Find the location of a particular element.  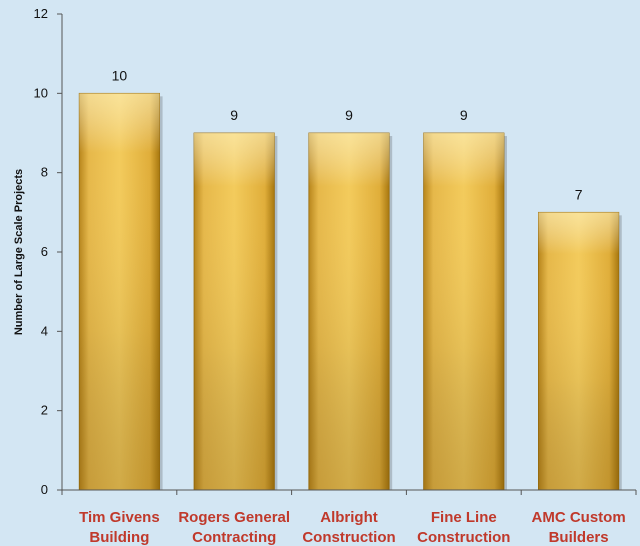

category-label-line: Builders is located at coordinates (579, 537).